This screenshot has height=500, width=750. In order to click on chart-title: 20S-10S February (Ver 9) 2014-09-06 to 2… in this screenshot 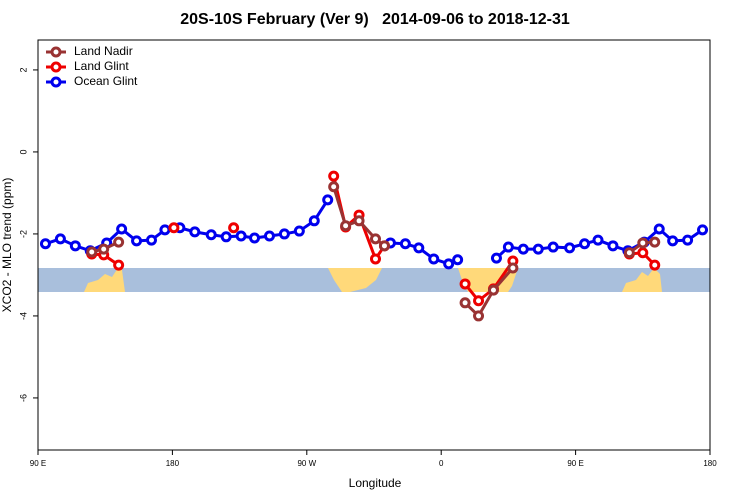, I will do `click(375, 19)`.